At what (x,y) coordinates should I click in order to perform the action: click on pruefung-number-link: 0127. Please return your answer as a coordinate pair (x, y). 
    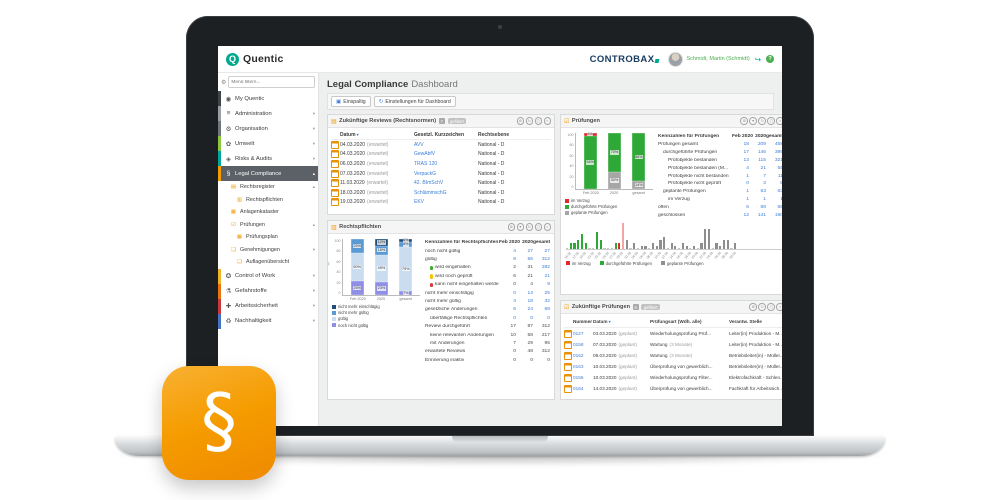
    Looking at the image, I should click on (578, 333).